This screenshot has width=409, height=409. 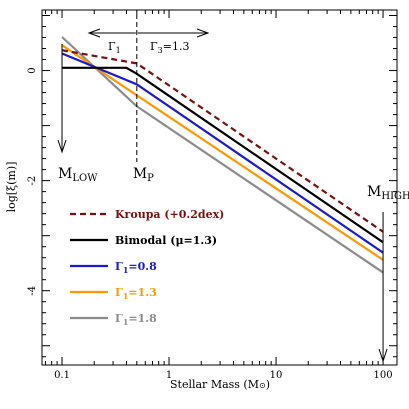 I want to click on m-high-label: MHIGH, so click(x=388, y=193).